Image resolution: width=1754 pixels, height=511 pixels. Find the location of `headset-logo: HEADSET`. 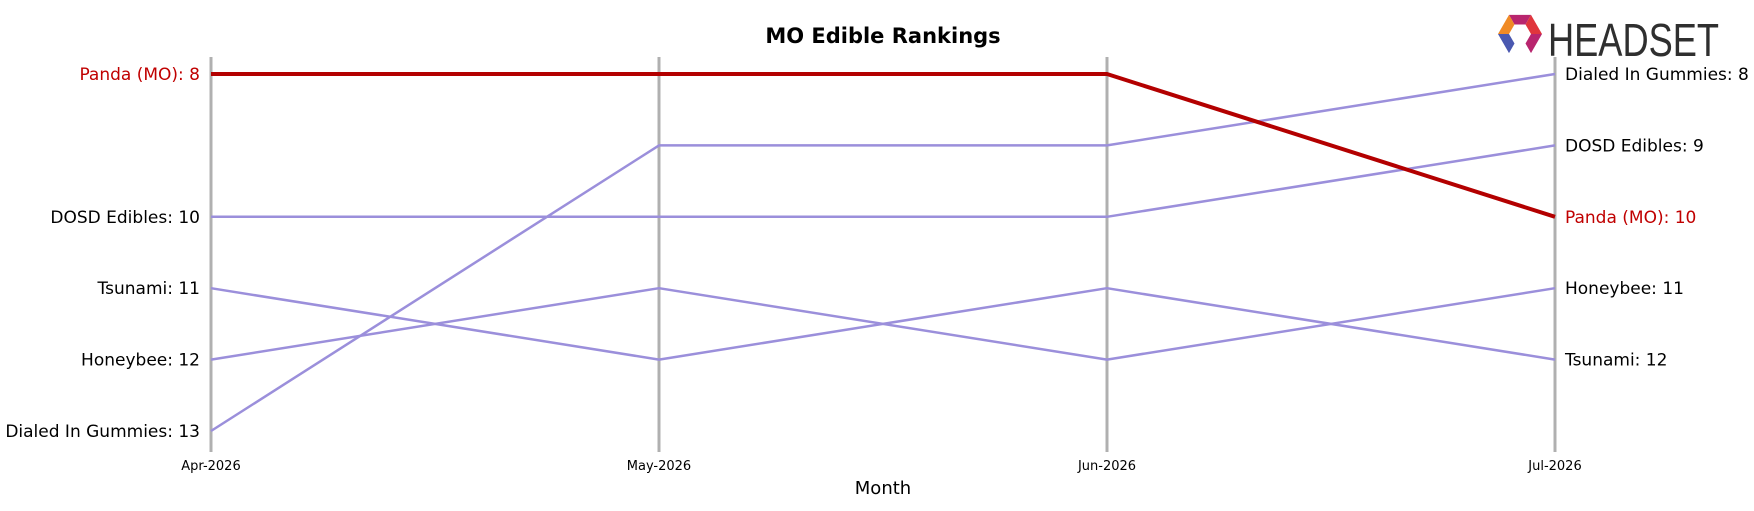

headset-logo: HEADSET is located at coordinates (1608, 40).